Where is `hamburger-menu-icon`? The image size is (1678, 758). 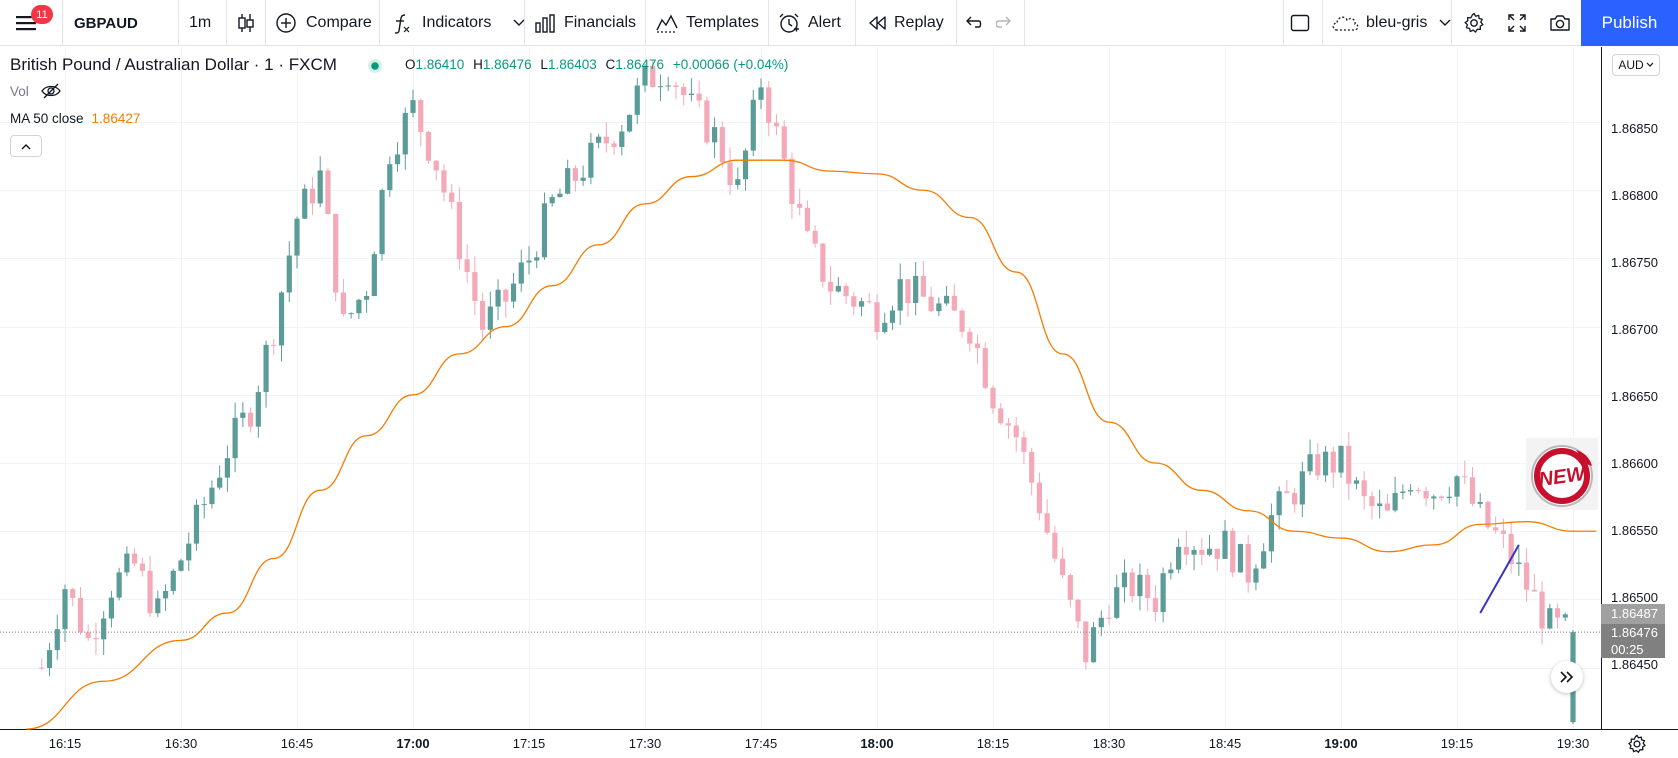
hamburger-menu-icon is located at coordinates (26, 23).